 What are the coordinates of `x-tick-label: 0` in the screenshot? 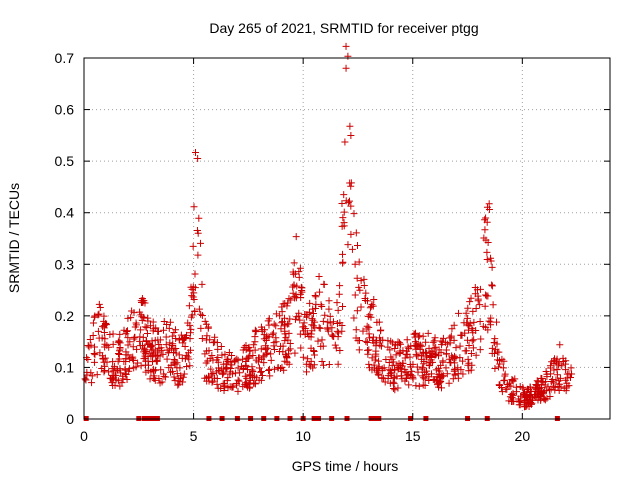 It's located at (84, 436).